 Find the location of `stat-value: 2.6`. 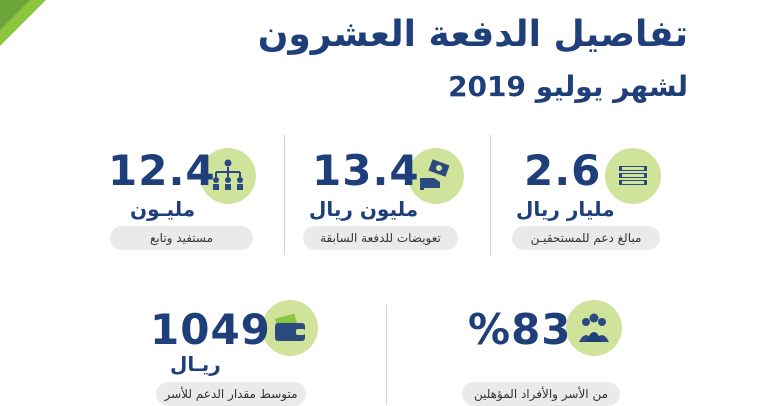

stat-value: 2.6 is located at coordinates (563, 170).